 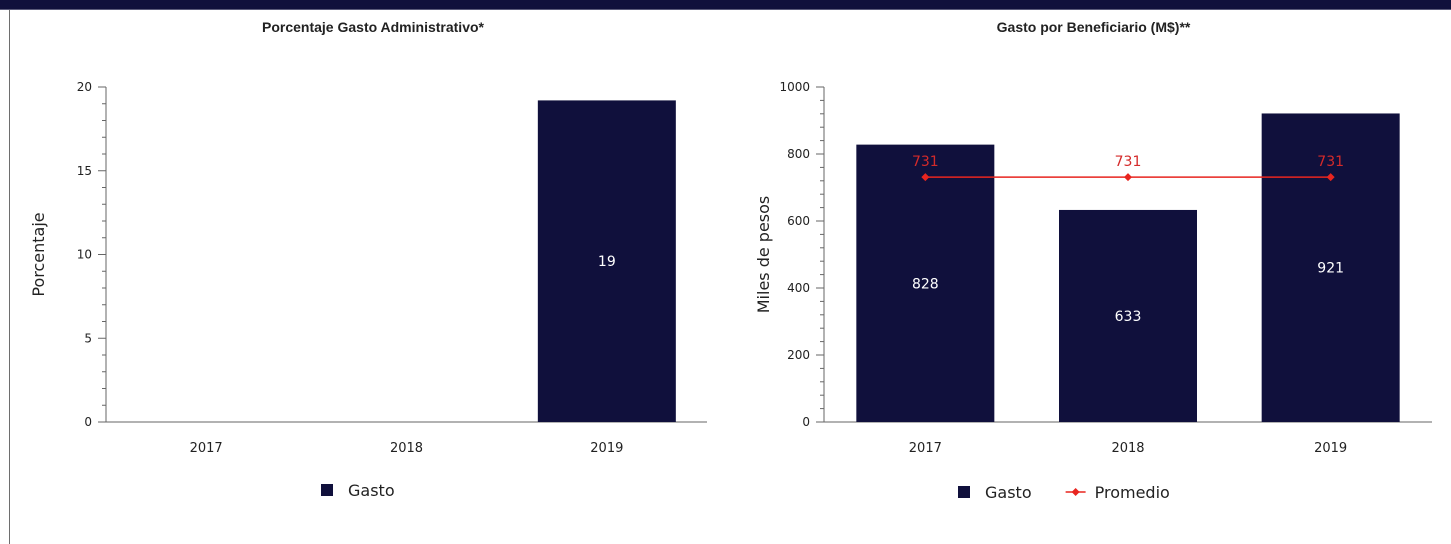 I want to click on bar-value-label: 828, so click(x=925, y=284).